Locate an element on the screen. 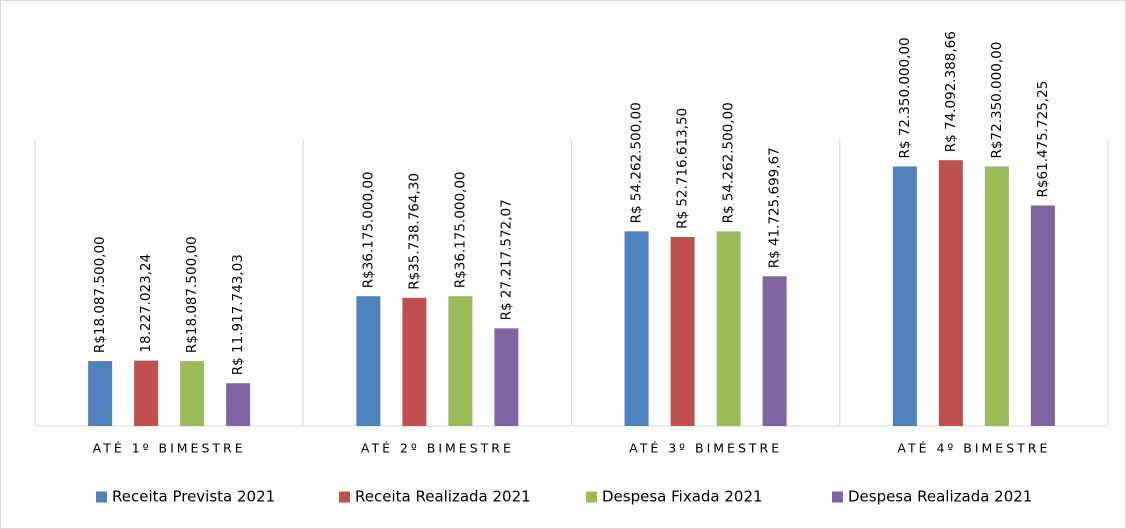 Image resolution: width=1126 pixels, height=529 pixels. data-label: R$ 27.217.572,07 is located at coordinates (506, 259).